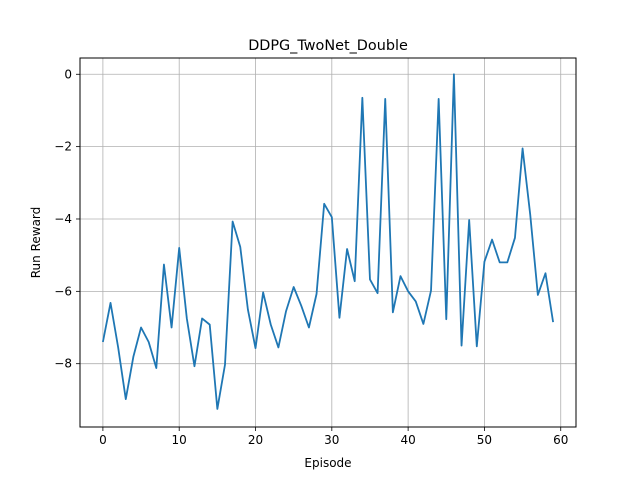 The image size is (640, 480). What do you see at coordinates (63, 219) in the screenshot?
I see `y-tick-label: −4` at bounding box center [63, 219].